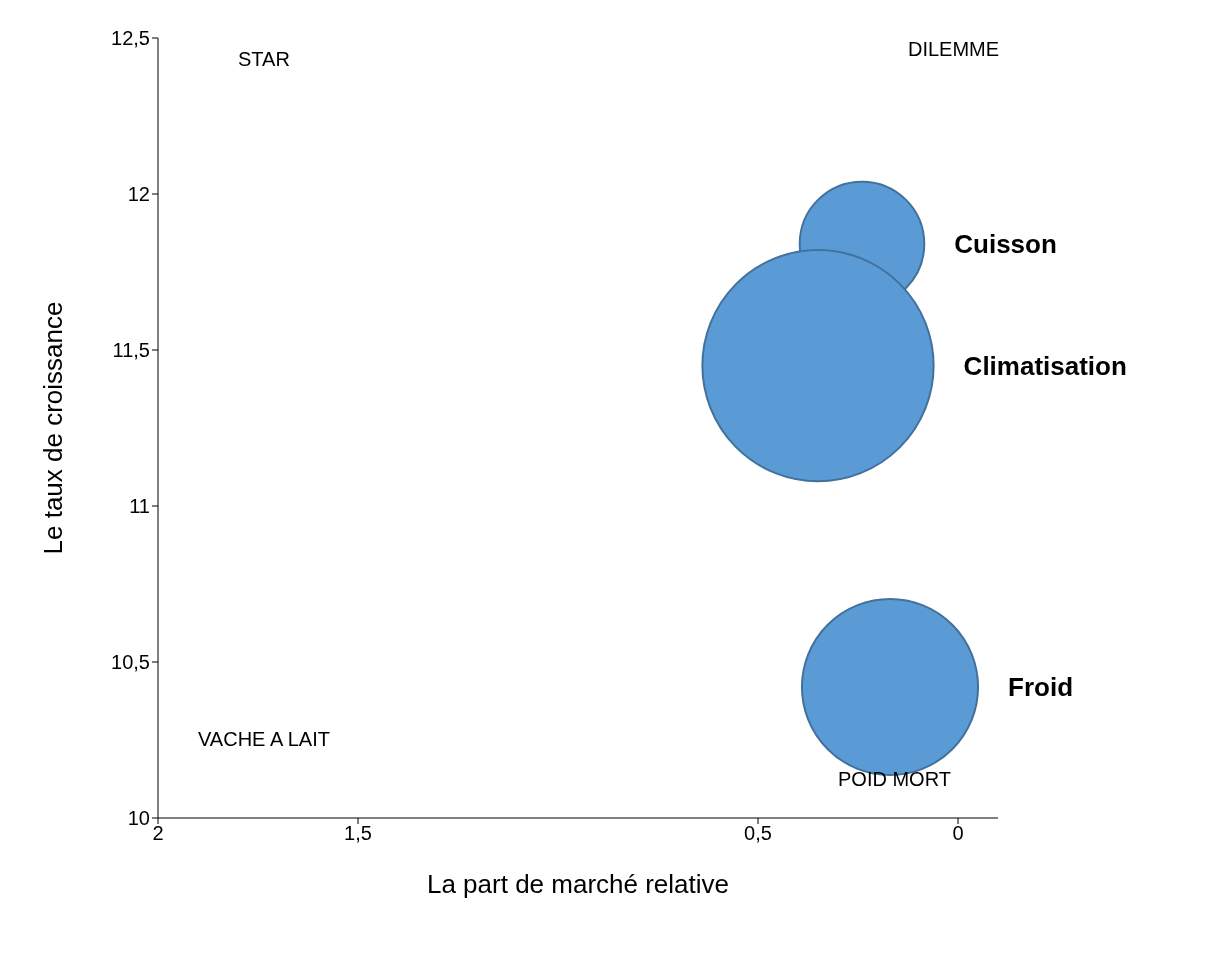 The width and height of the screenshot is (1221, 971). Describe the element at coordinates (758, 833) in the screenshot. I see `x-tick-label: 0,5` at that location.